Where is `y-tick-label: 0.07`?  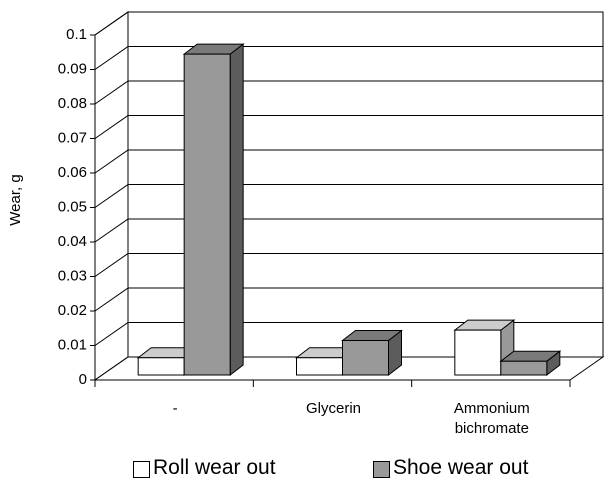 y-tick-label: 0.07 is located at coordinates (72, 137).